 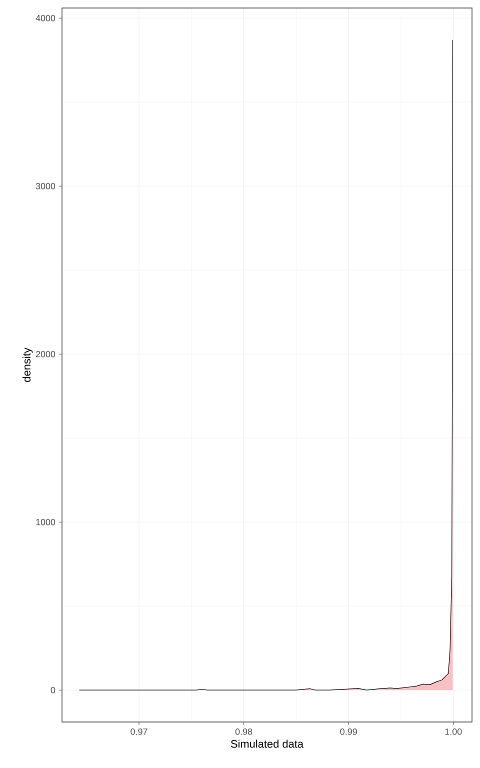 I want to click on x-tick-label: 0.98, so click(x=243, y=731).